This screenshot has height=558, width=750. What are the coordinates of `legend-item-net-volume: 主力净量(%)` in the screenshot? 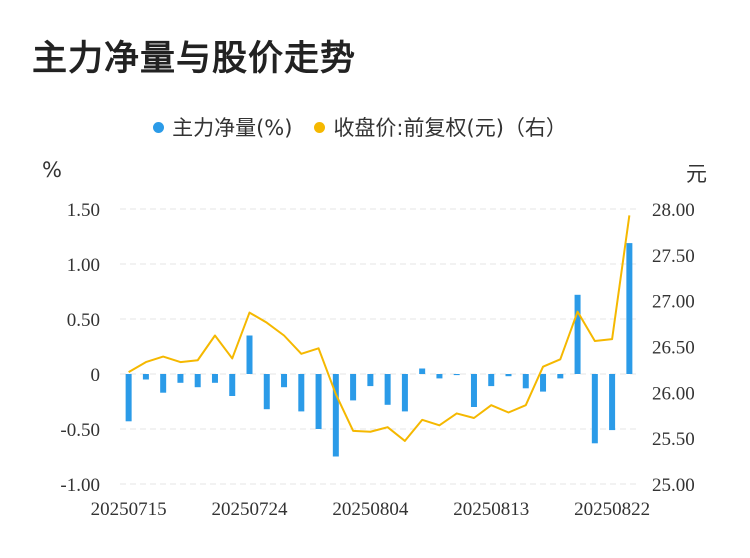 It's located at (222, 127).